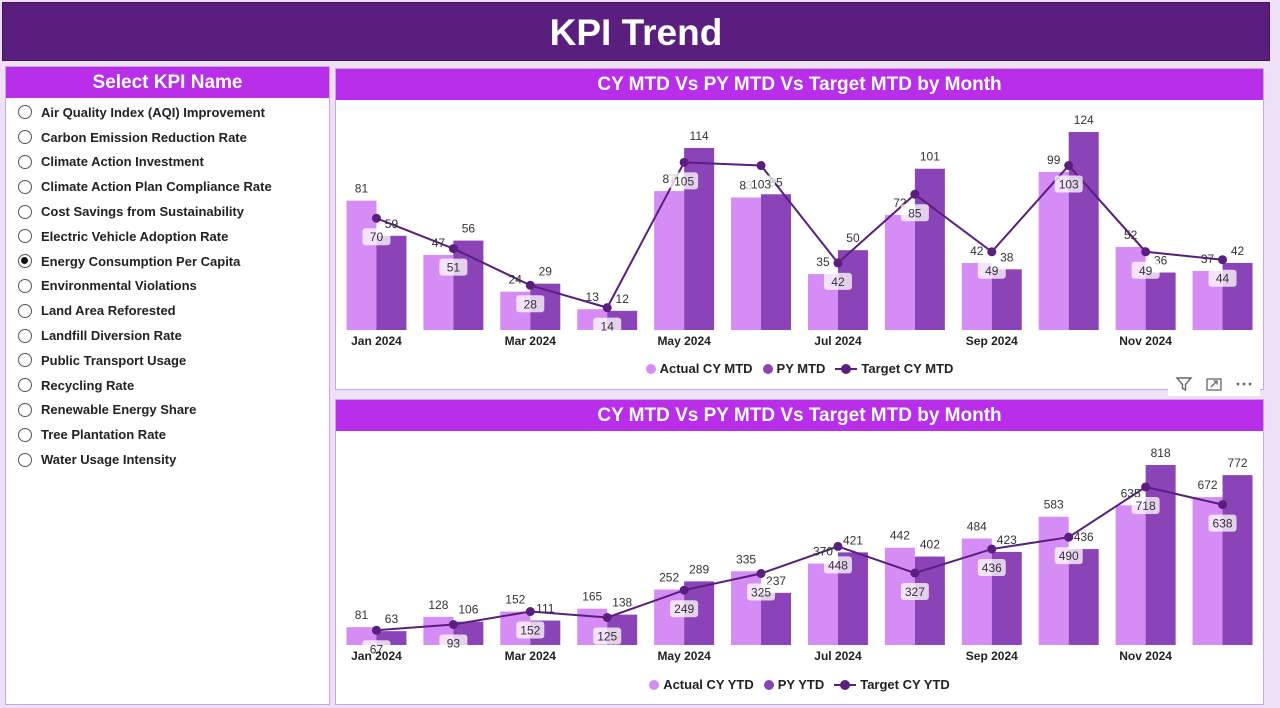 This screenshot has width=1280, height=708. What do you see at coordinates (1131, 493) in the screenshot?
I see `data-label-actual: 635` at bounding box center [1131, 493].